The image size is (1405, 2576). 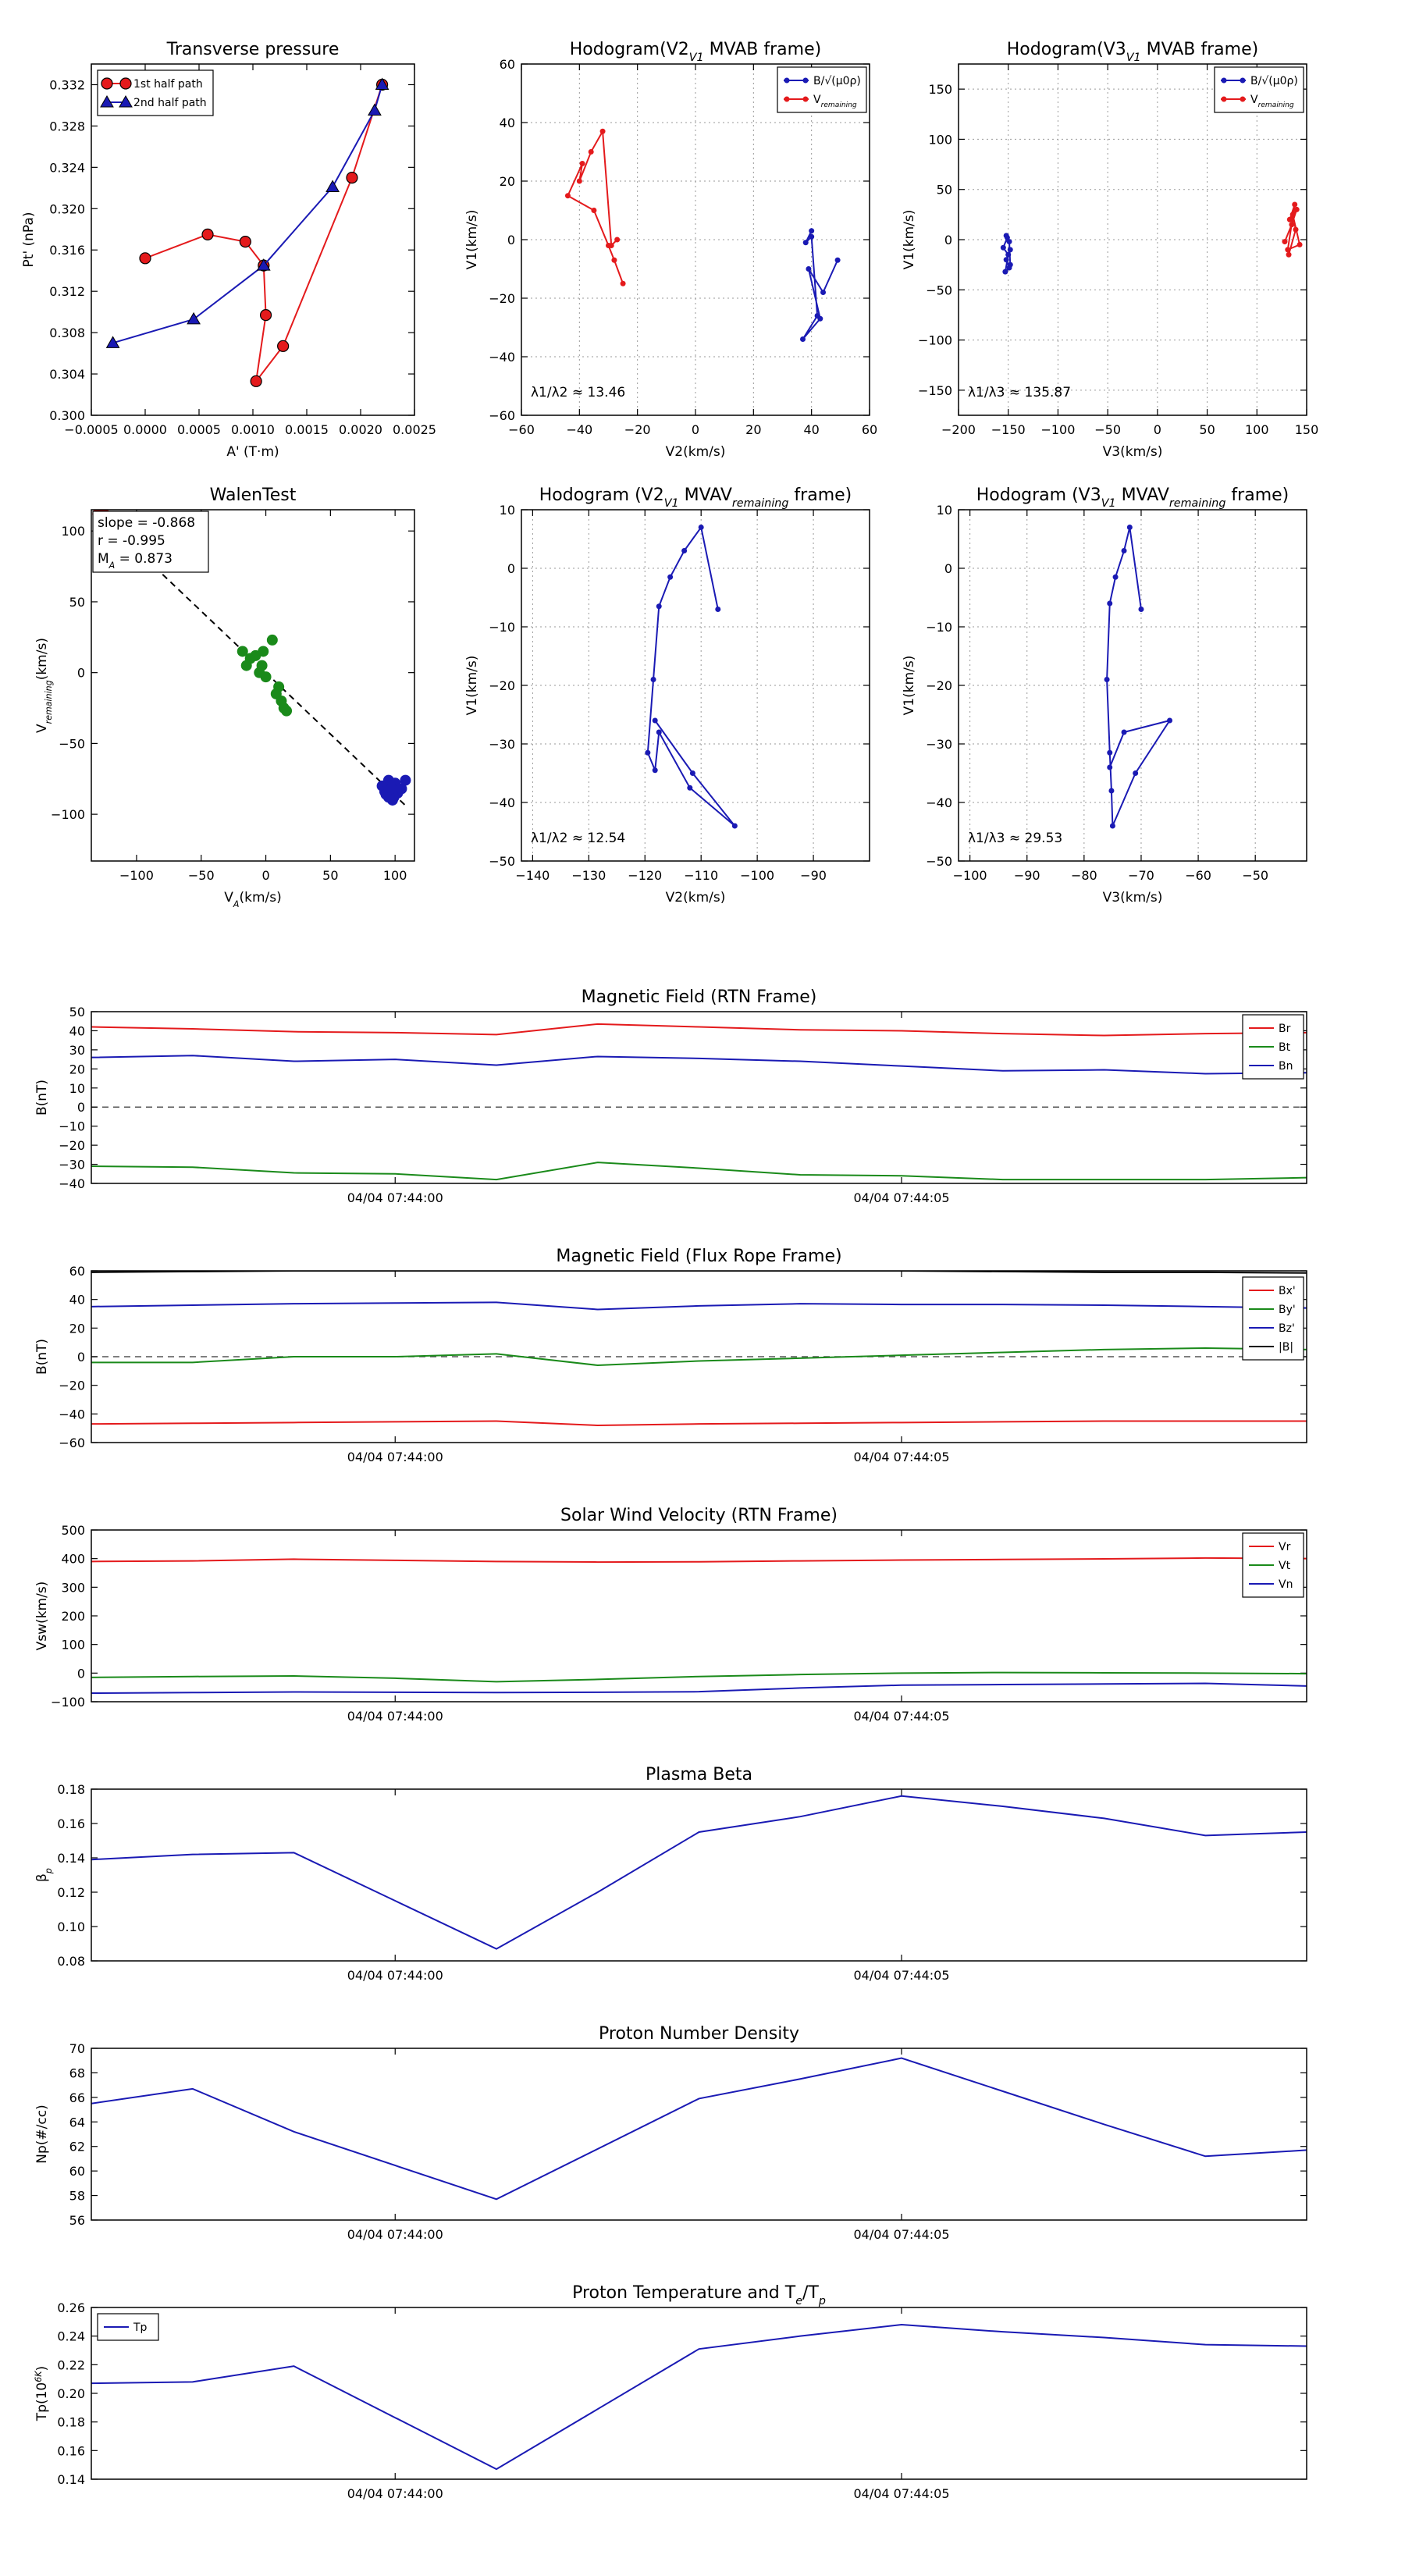 What do you see at coordinates (502, 627) in the screenshot?
I see `y-tick-label: −10` at bounding box center [502, 627].